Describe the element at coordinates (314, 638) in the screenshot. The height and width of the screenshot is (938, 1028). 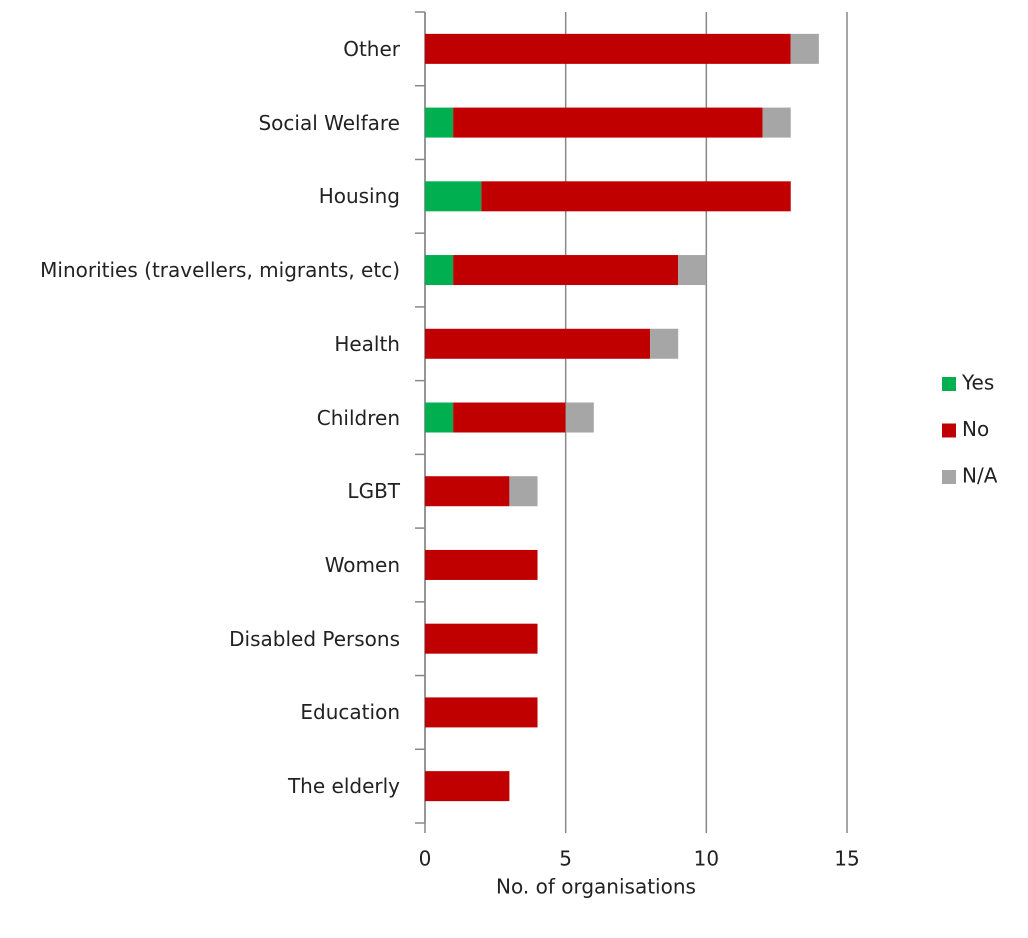
I see `y-tick-label: Disabled Persons` at that location.